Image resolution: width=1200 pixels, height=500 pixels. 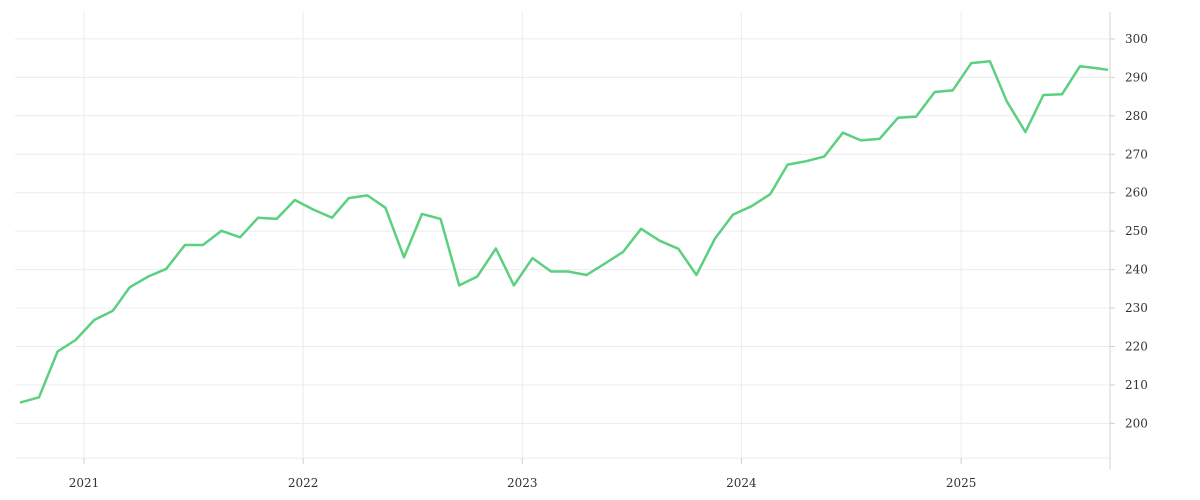 I want to click on y-tick-label: 220, so click(x=1136, y=347).